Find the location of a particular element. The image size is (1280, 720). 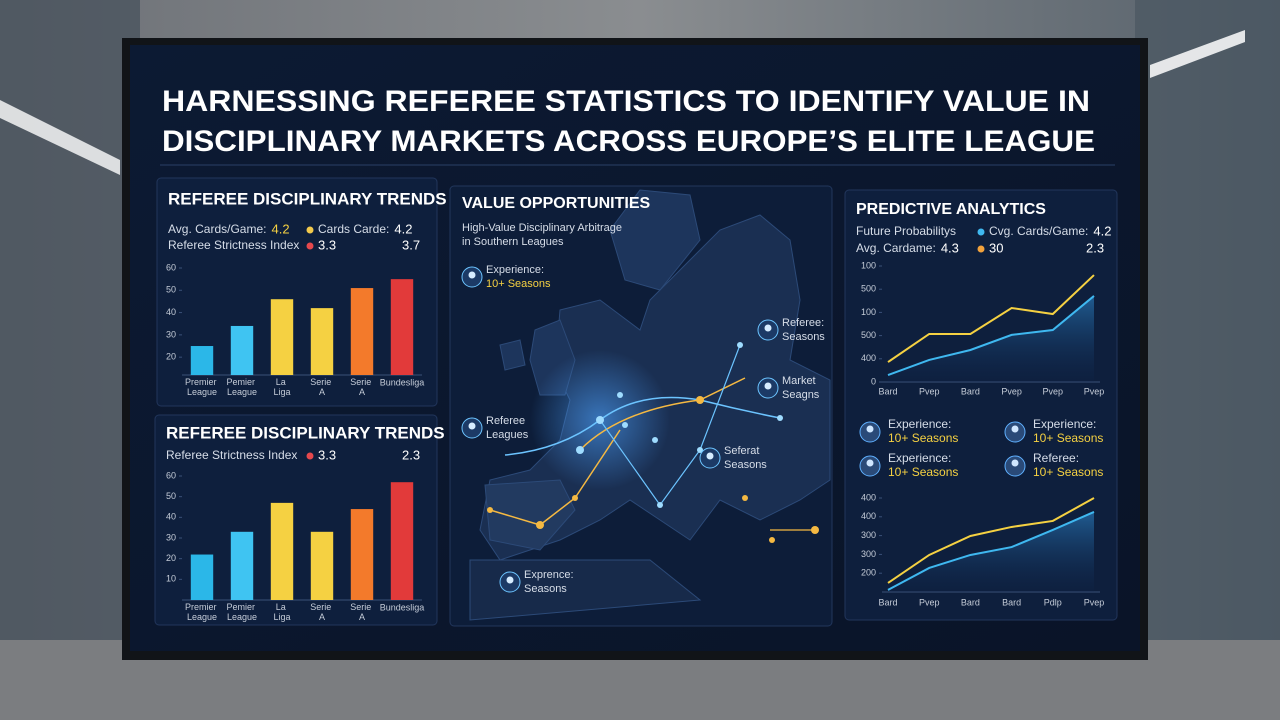

stat-value: 30 is located at coordinates (996, 247).